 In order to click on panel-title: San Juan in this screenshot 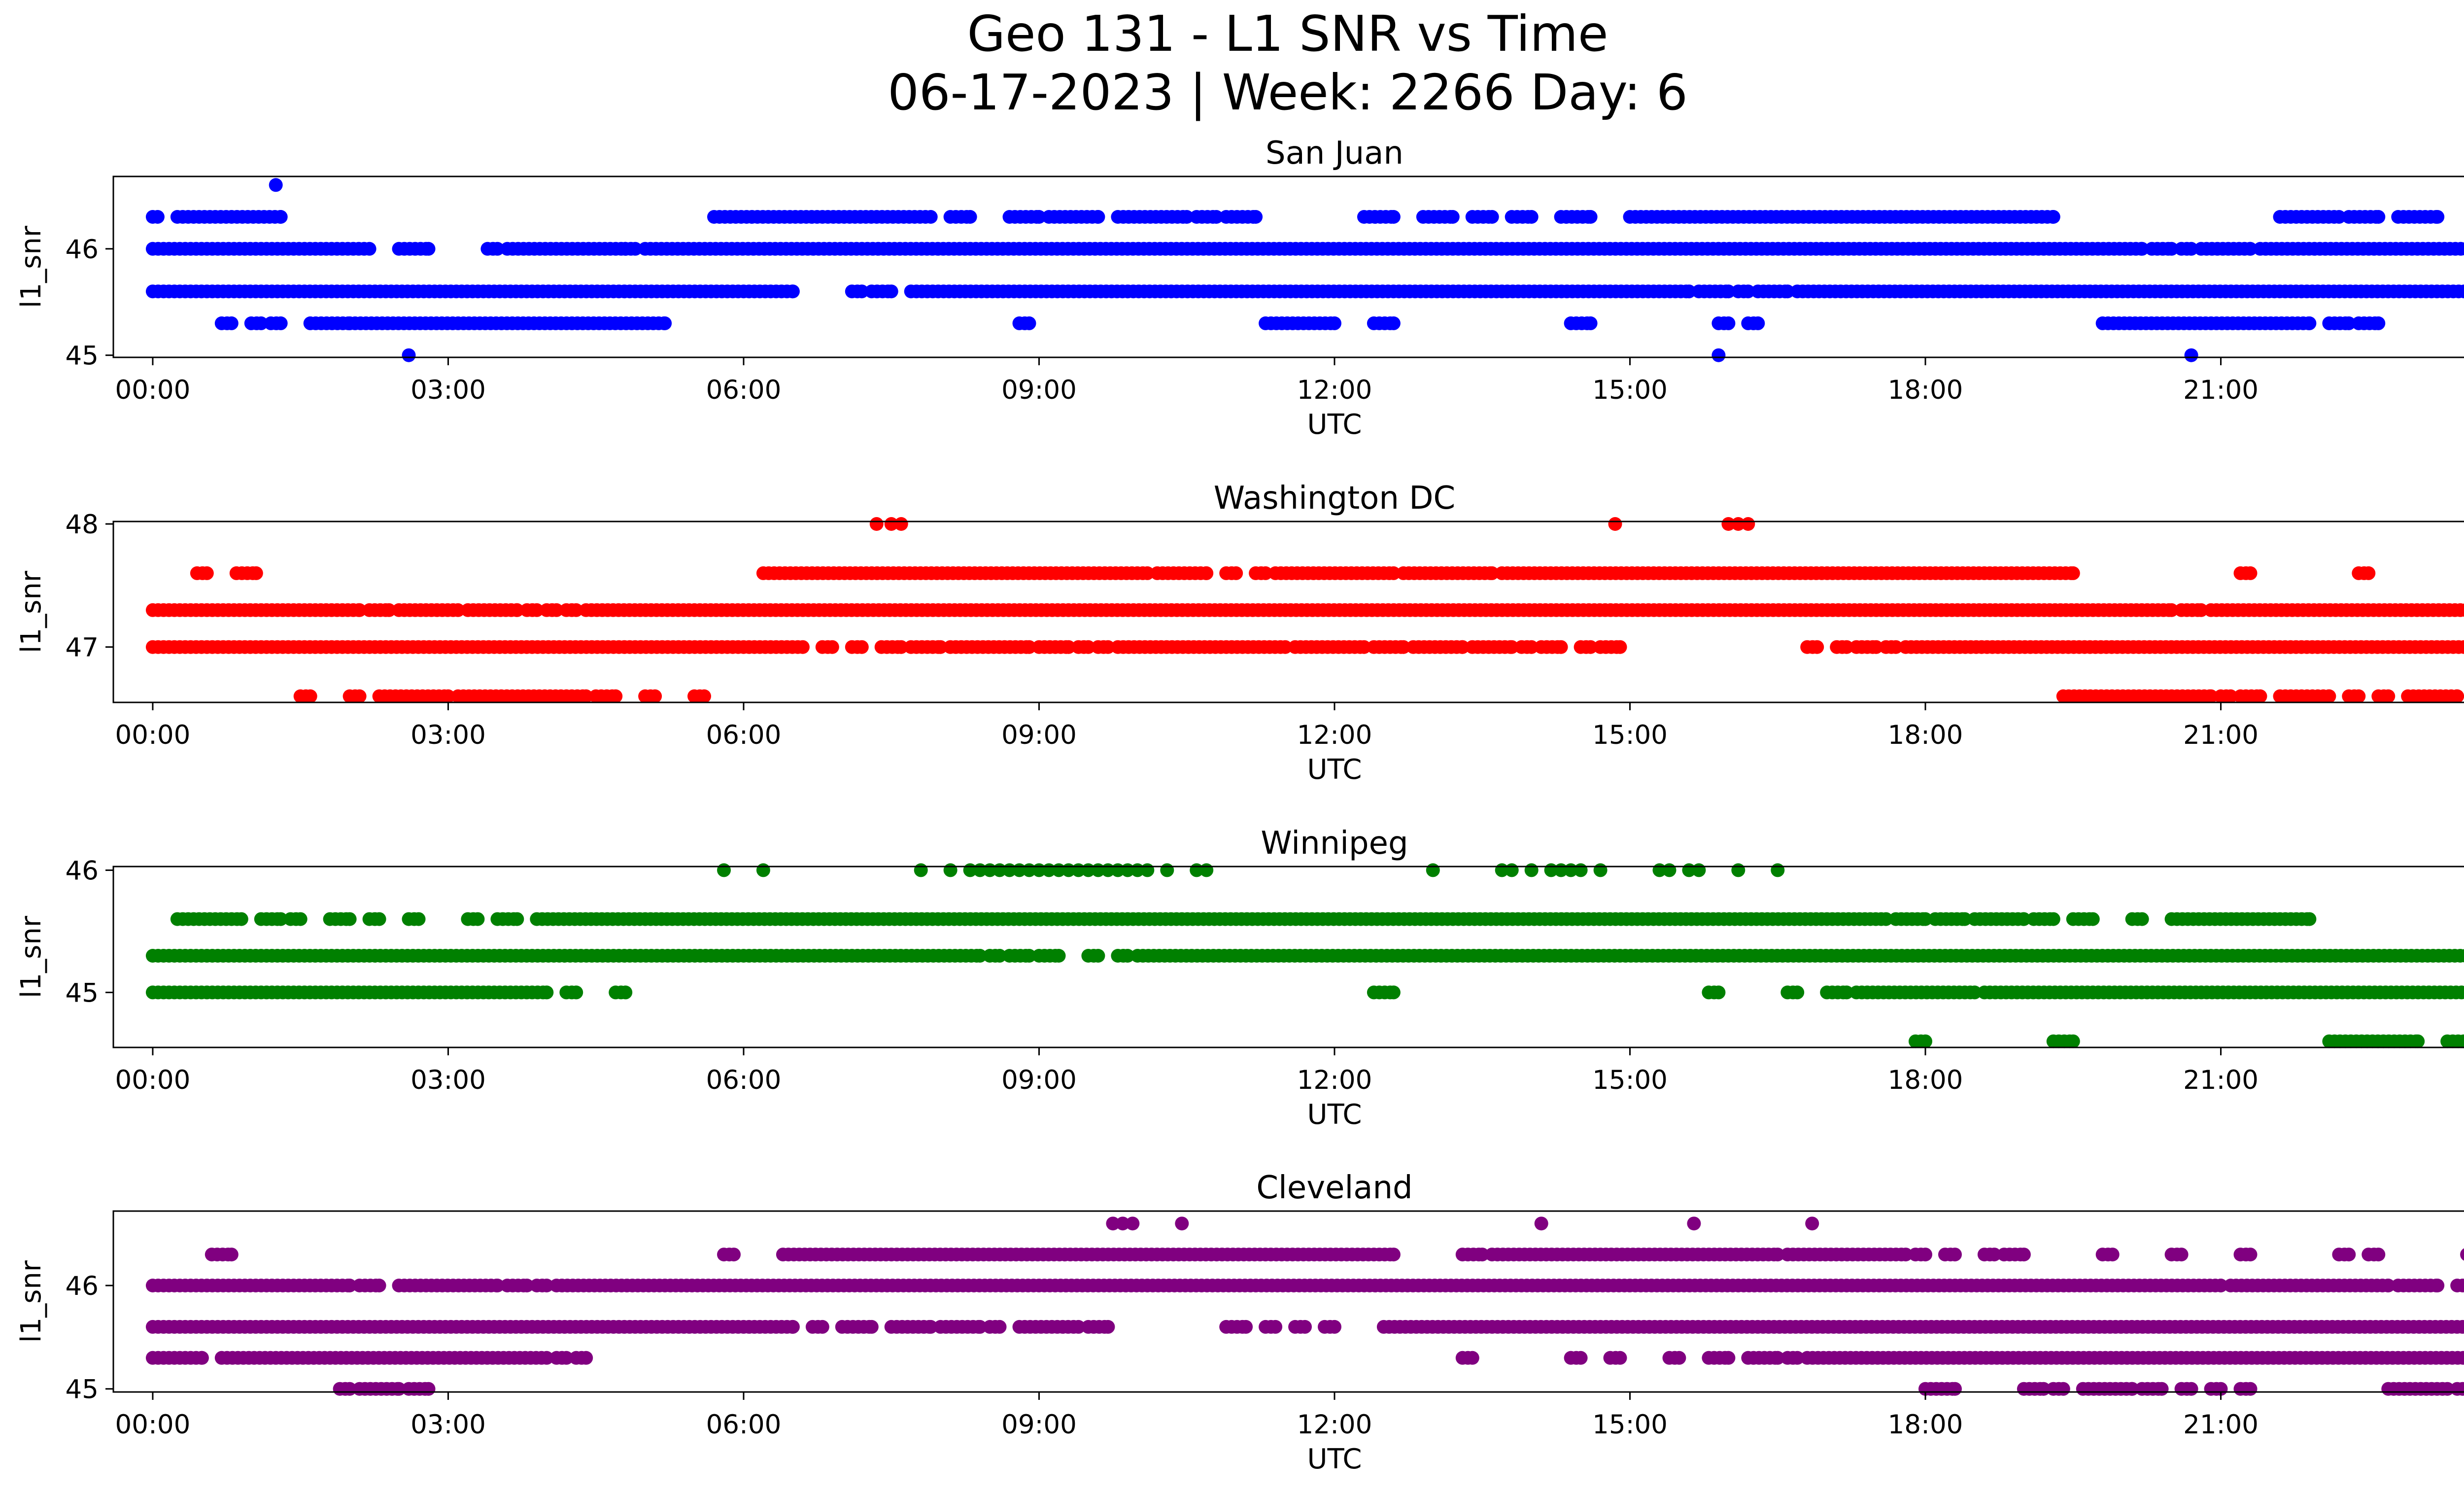, I will do `click(1334, 153)`.